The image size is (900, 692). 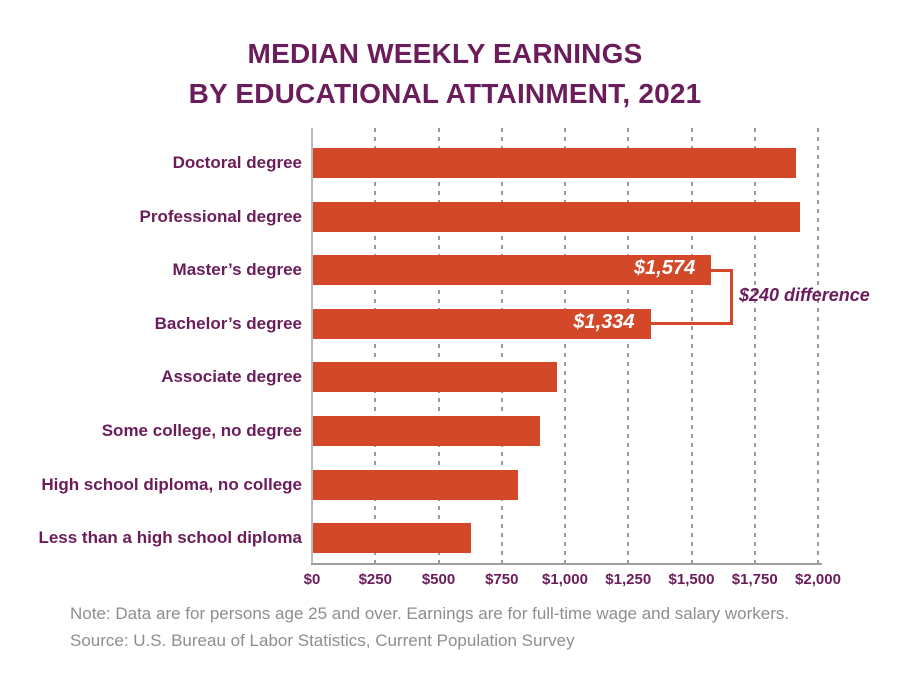 What do you see at coordinates (171, 484) in the screenshot?
I see `category-label: High school diploma, no college` at bounding box center [171, 484].